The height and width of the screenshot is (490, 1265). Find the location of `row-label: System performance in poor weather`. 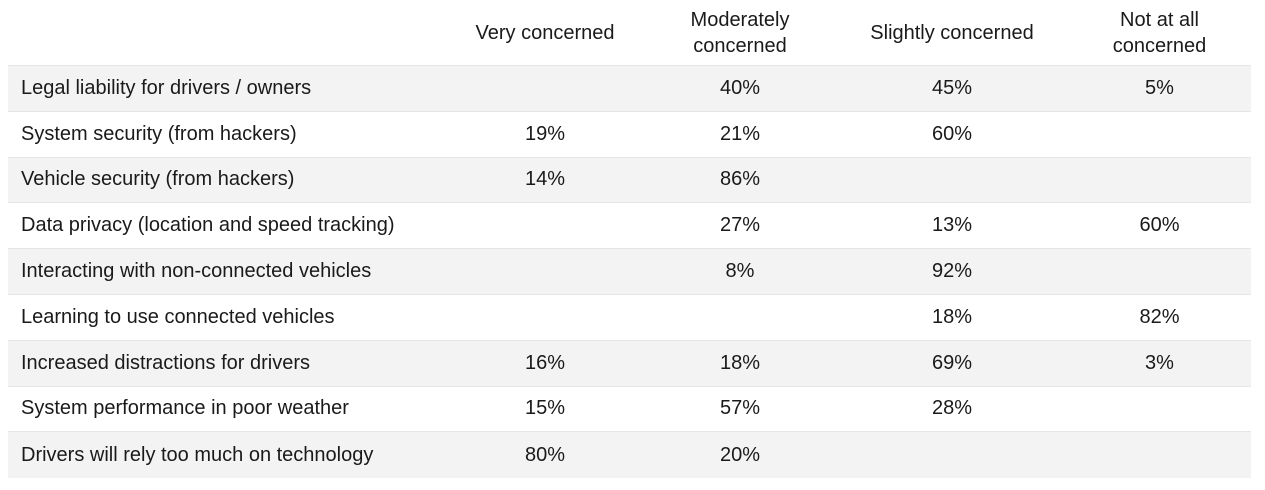

row-label: System performance in poor weather is located at coordinates (185, 408).